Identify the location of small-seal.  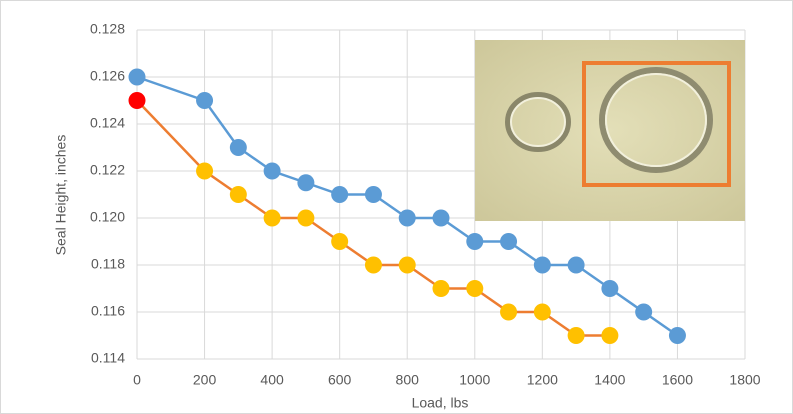
(538, 122).